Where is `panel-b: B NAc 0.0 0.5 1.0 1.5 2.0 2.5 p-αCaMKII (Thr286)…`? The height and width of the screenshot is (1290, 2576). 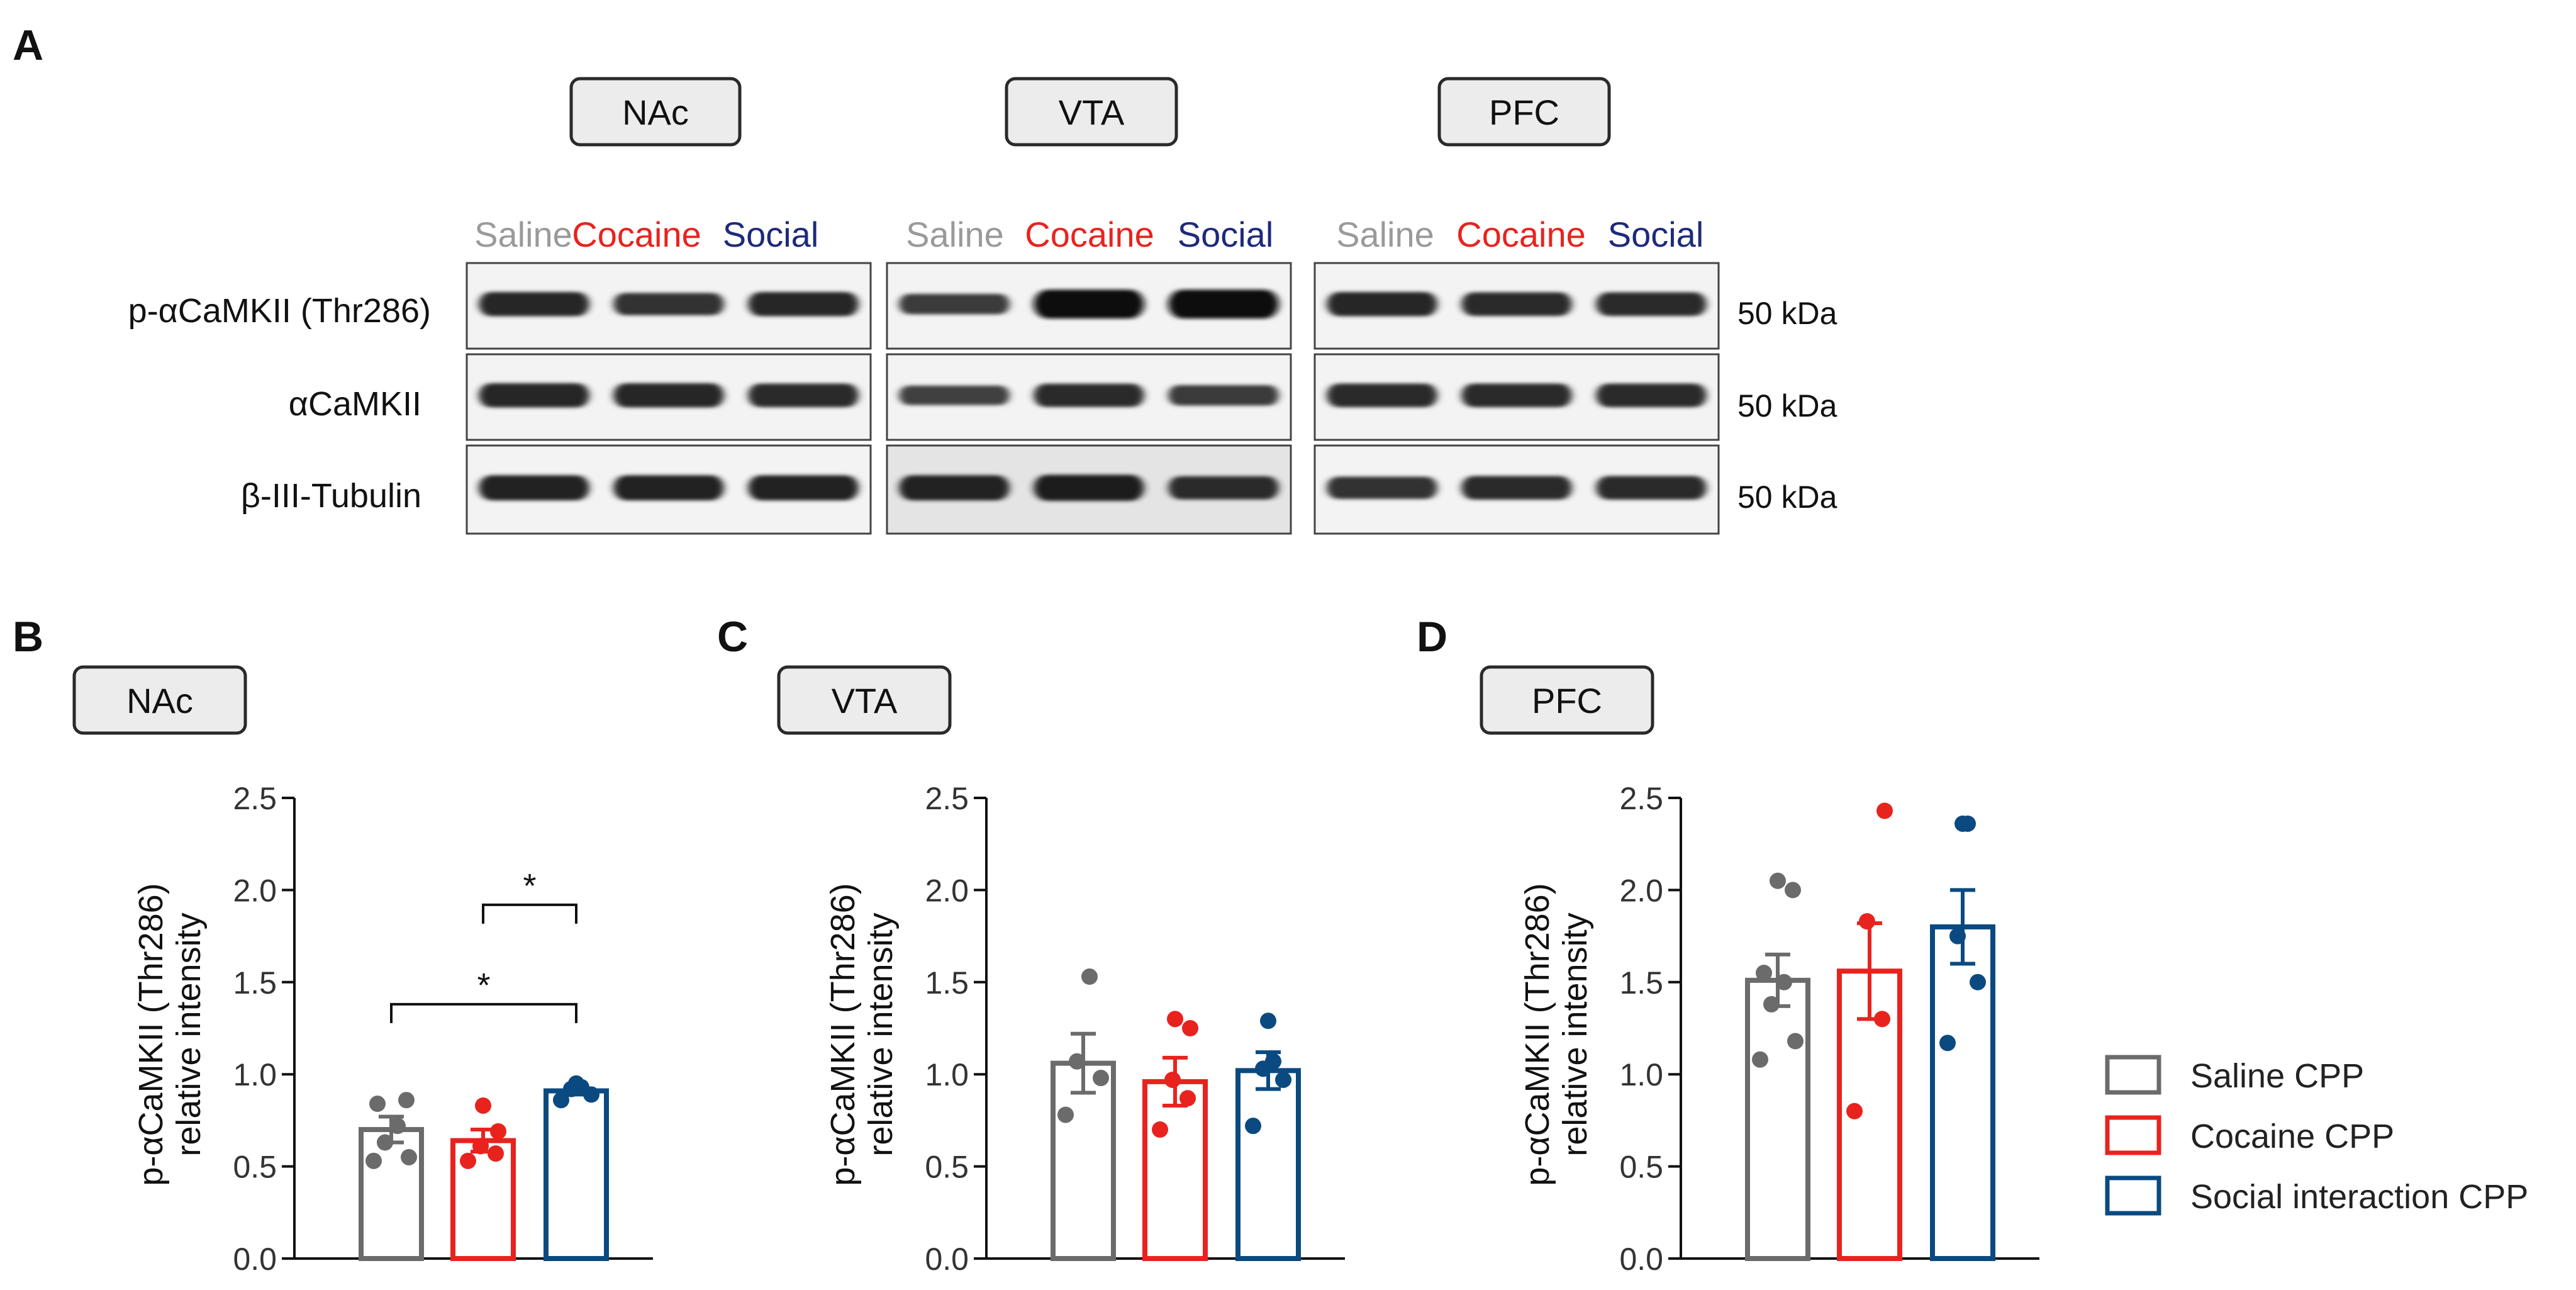 panel-b: B NAc 0.0 0.5 1.0 1.5 2.0 2.5 p-αCaMKII (Thr286)… is located at coordinates (333, 945).